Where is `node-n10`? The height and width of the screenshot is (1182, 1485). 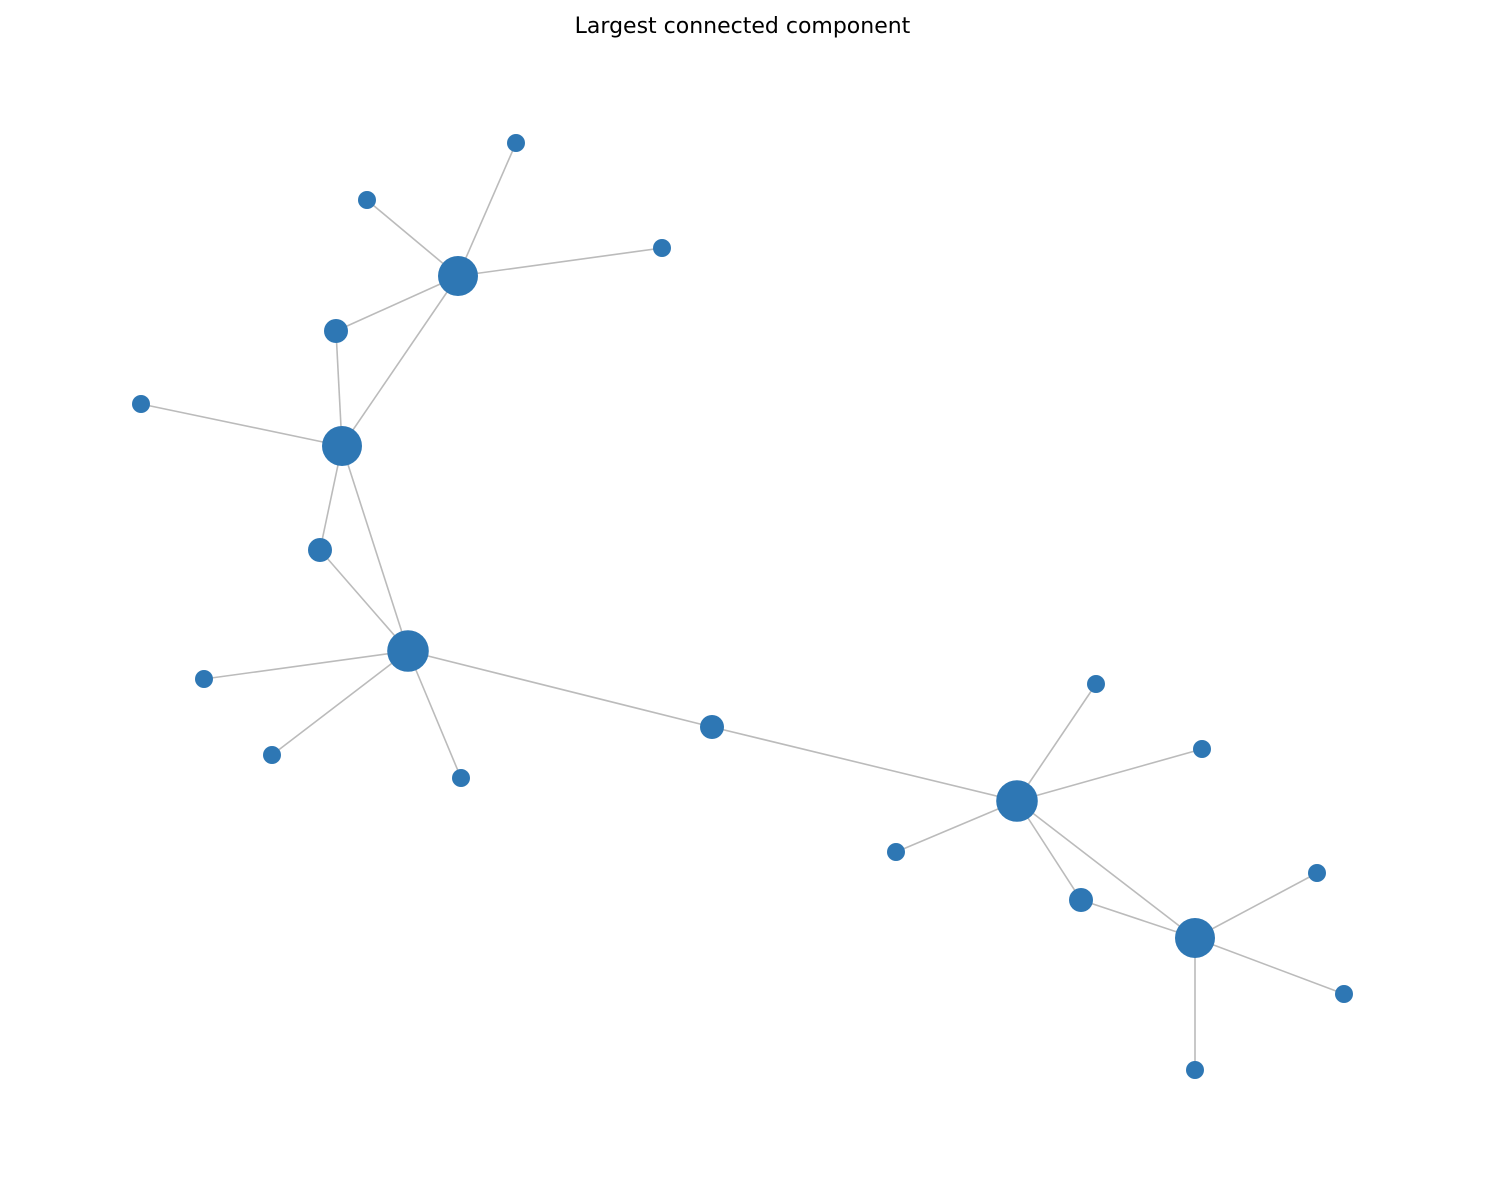 node-n10 is located at coordinates (204, 679).